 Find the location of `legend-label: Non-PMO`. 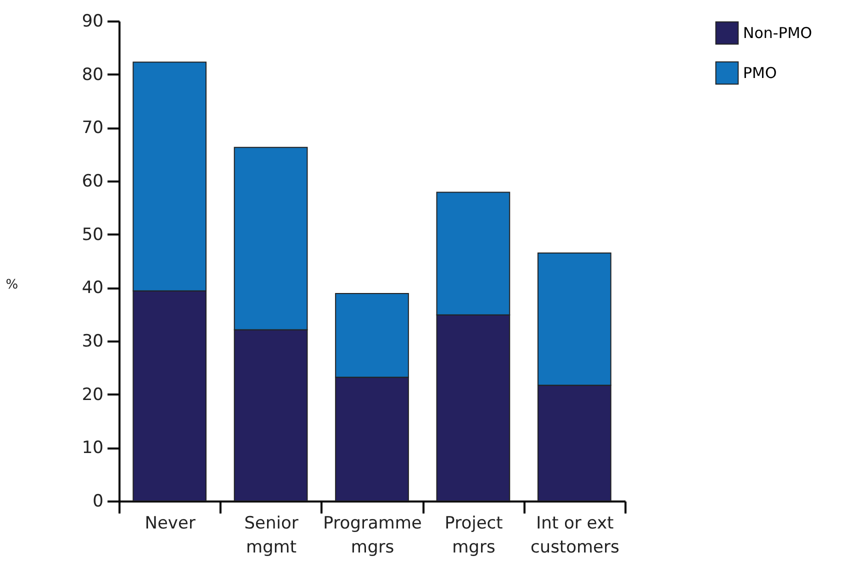

legend-label: Non-PMO is located at coordinates (777, 33).